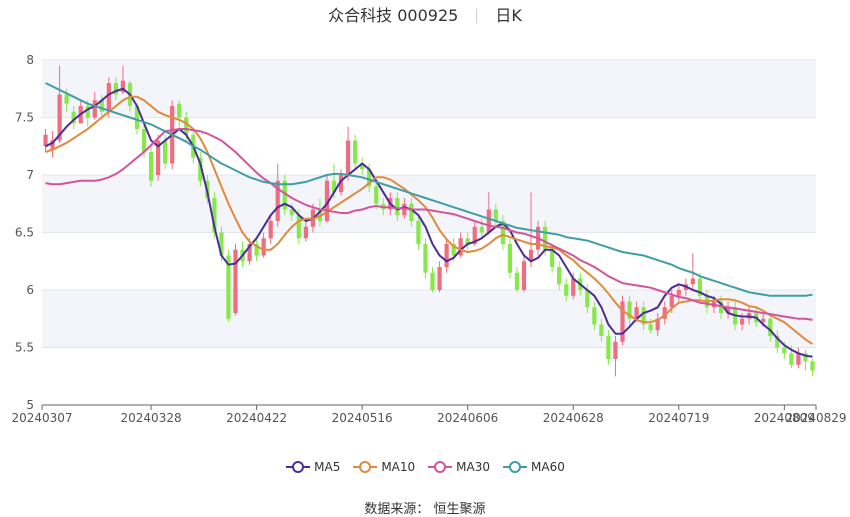 This screenshot has width=850, height=517. I want to click on y-tick-label: 7, so click(30, 175).